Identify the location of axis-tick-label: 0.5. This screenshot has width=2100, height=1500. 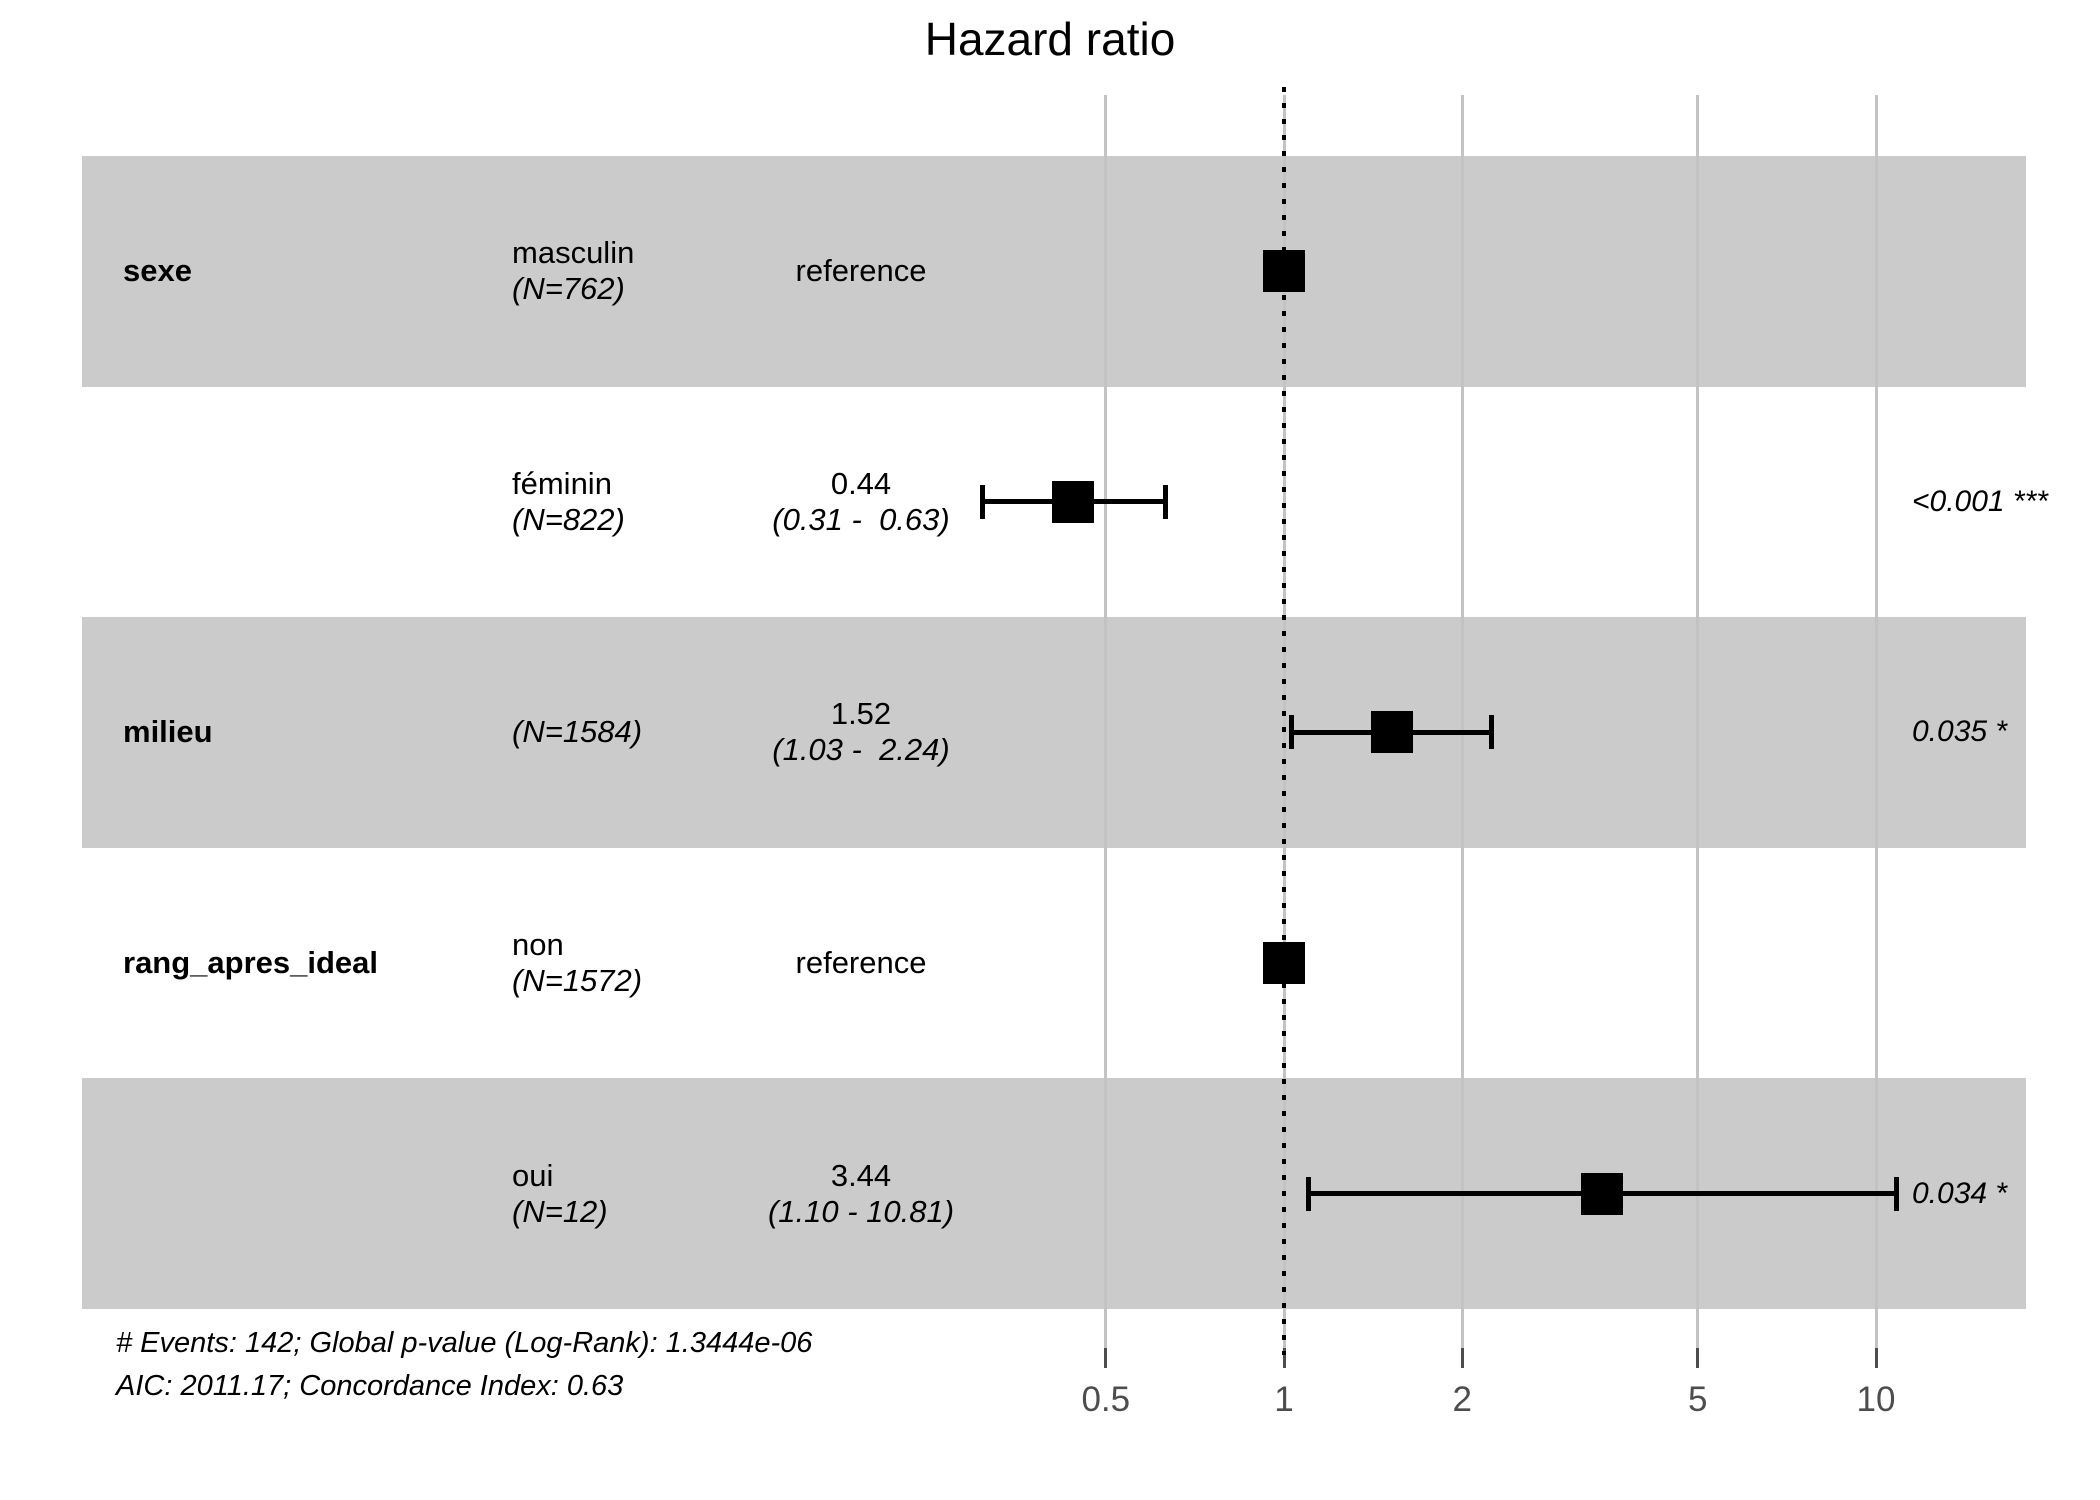
(1106, 1399).